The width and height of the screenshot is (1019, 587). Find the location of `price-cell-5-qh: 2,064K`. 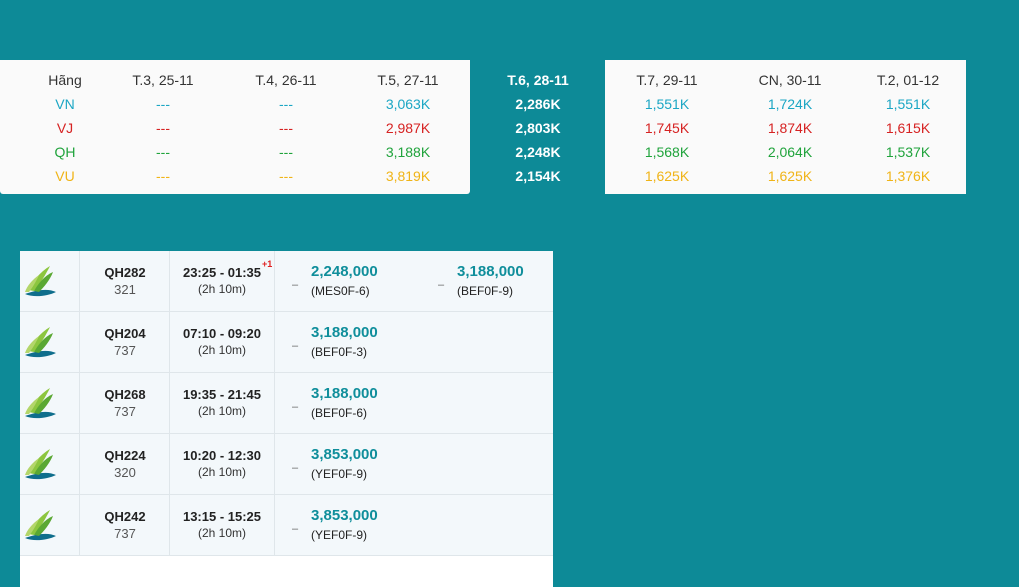

price-cell-5-qh: 2,064K is located at coordinates (790, 152).